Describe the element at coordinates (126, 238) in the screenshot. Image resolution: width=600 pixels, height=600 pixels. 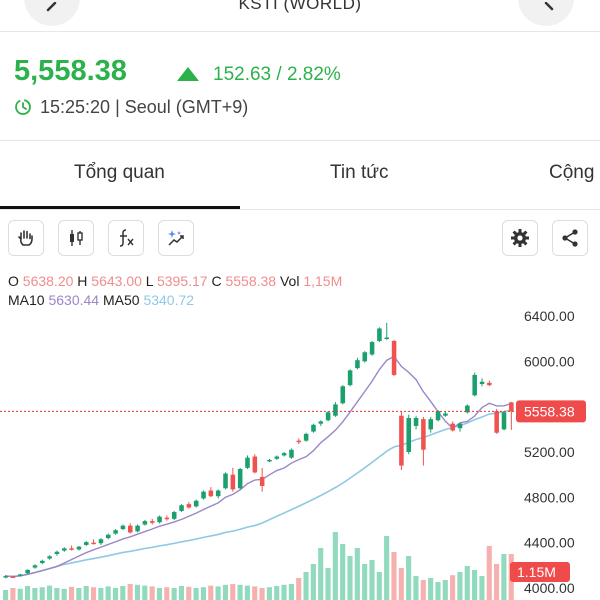
I see `function-button` at that location.